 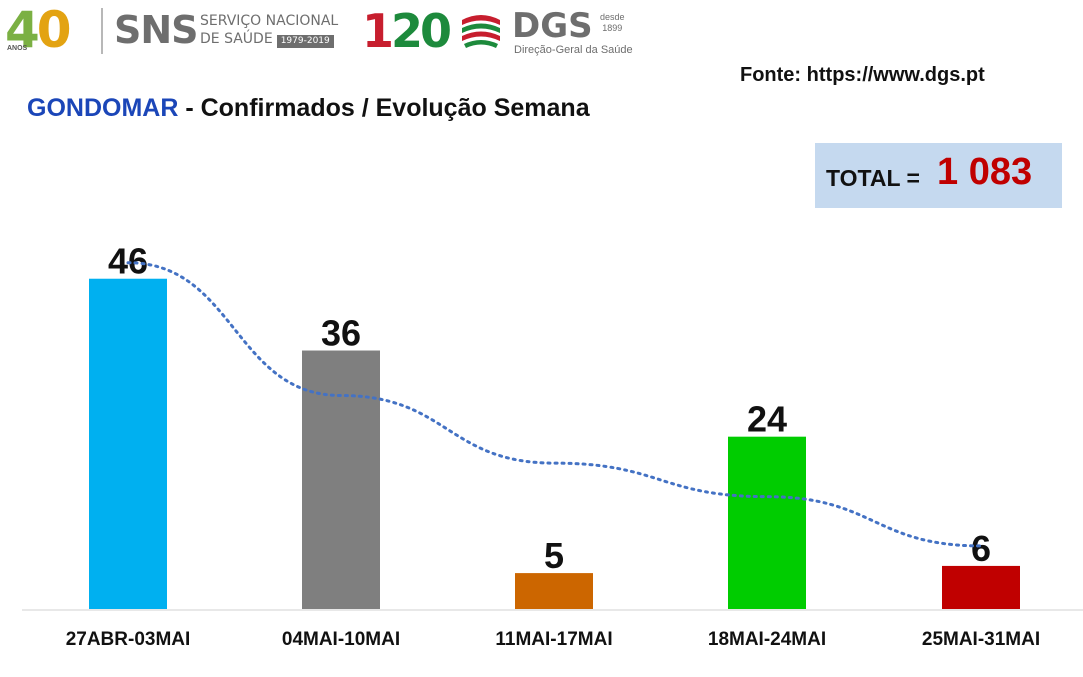 I want to click on logo-divider, so click(x=102, y=31).